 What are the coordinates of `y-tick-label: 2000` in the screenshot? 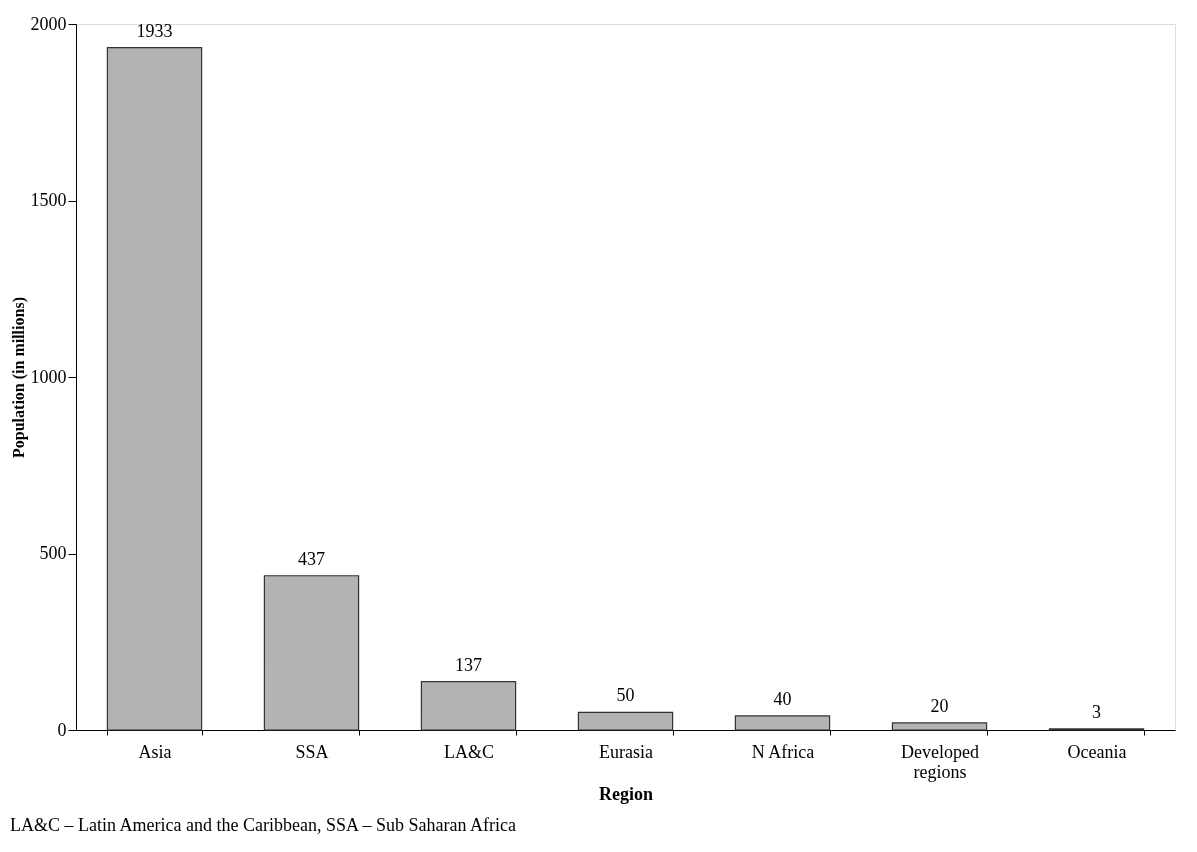 It's located at (48, 23).